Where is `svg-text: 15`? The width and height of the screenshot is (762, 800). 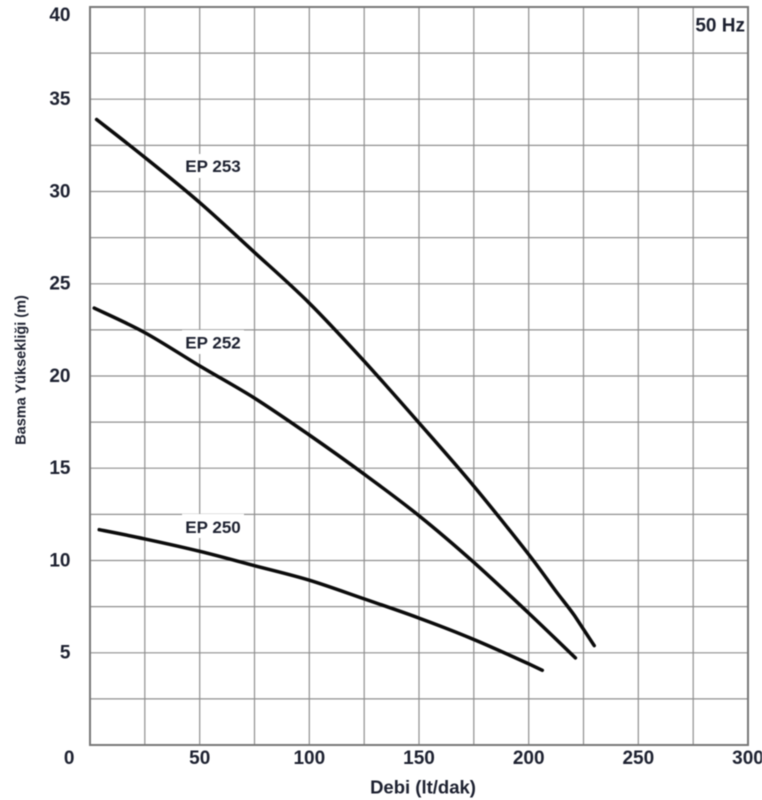
svg-text: 15 is located at coordinates (60, 468).